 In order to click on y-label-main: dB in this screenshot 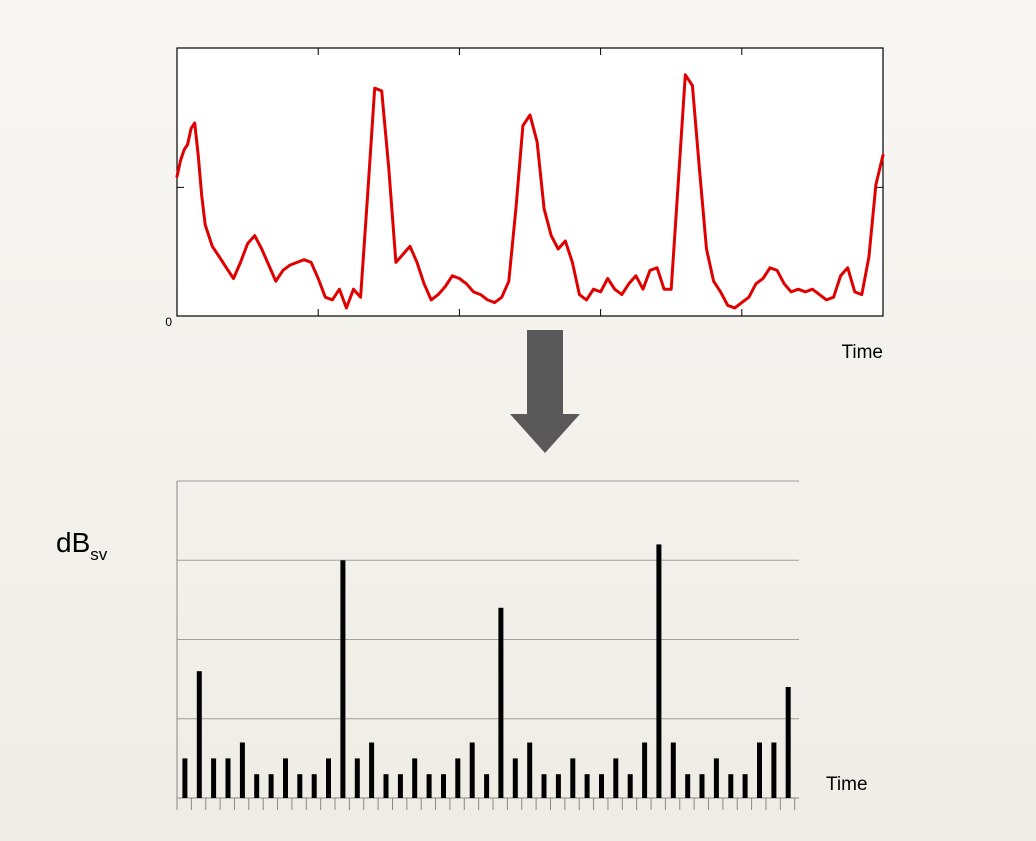, I will do `click(73, 542)`.